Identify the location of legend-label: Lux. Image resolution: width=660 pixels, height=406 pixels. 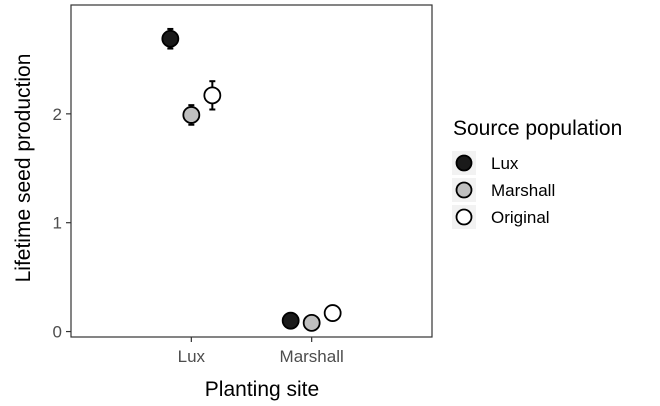
(505, 163).